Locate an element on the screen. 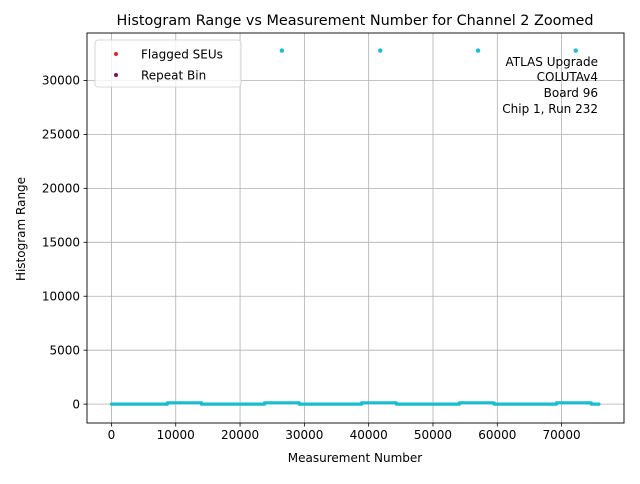 The image size is (640, 484). legend-label-flagged-seus: Flagged SEUs is located at coordinates (182, 55).